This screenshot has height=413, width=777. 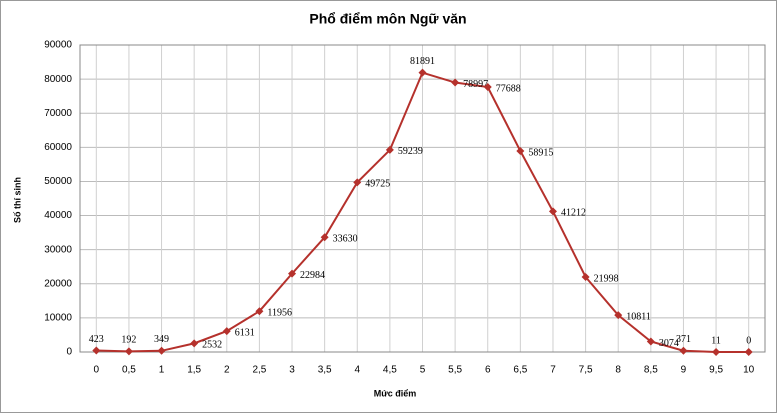 I want to click on x-tick-label: 9,5, so click(x=716, y=370).